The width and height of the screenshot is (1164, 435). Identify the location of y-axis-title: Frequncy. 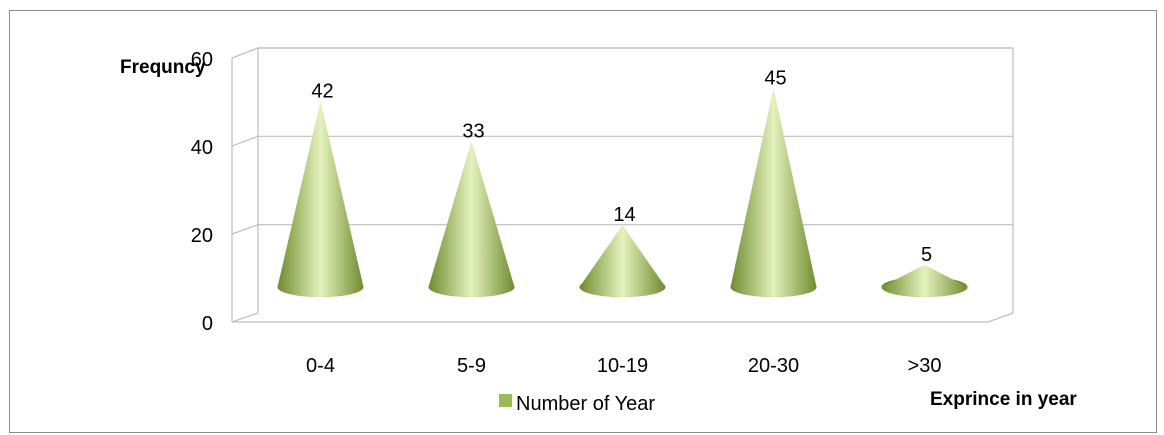
(163, 67).